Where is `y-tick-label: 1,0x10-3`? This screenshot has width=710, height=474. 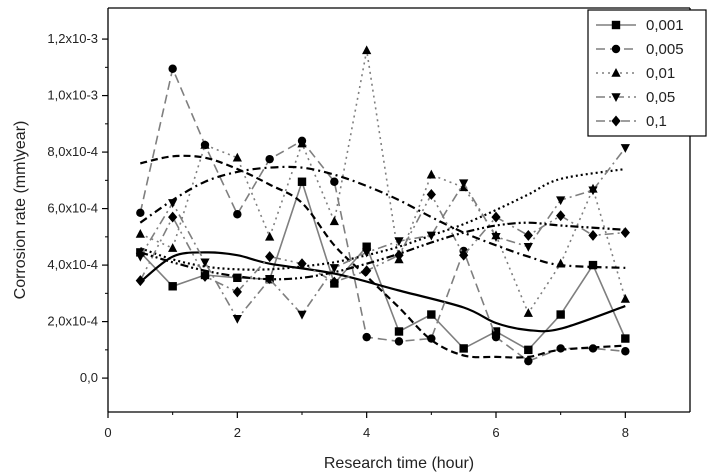 y-tick-label: 1,0x10-3 is located at coordinates (72, 95).